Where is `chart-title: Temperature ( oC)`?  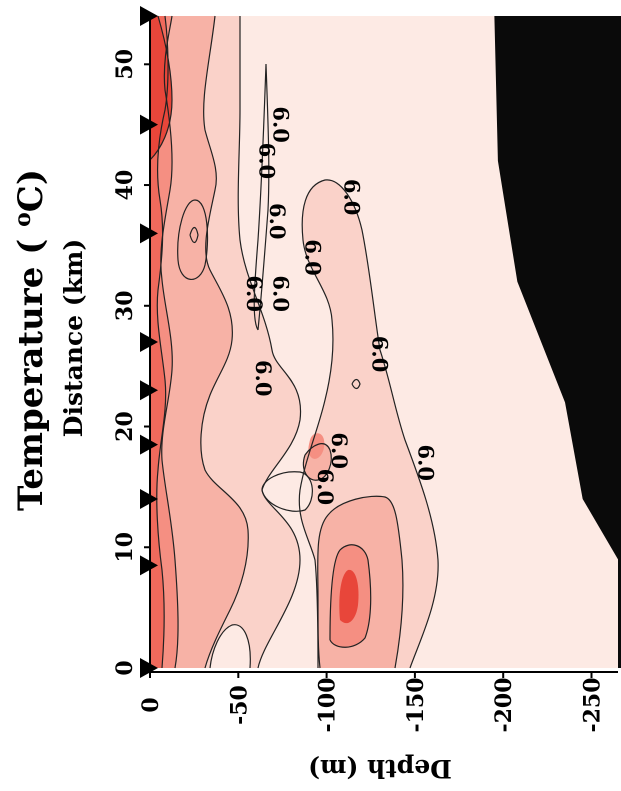
chart-title: Temperature ( oC) is located at coordinates (30, 340).